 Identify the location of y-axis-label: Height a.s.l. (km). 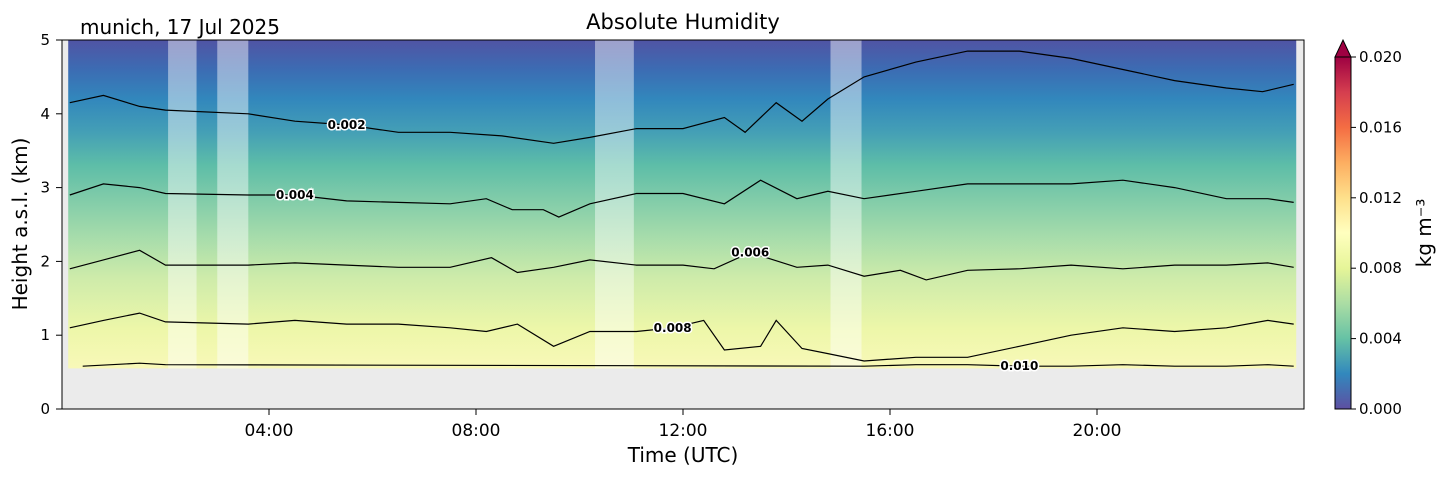
(20, 224).